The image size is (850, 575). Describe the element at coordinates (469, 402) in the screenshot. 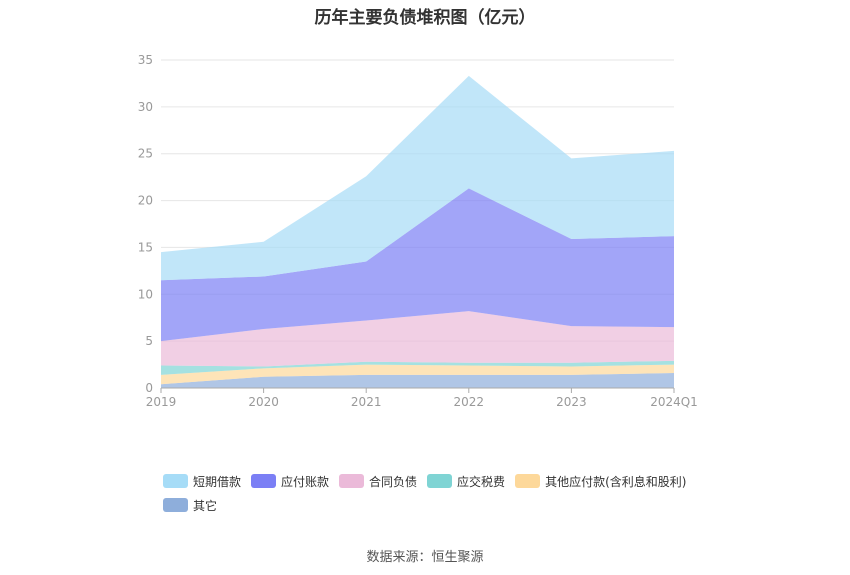

I see `x-tick-label: 2022` at that location.